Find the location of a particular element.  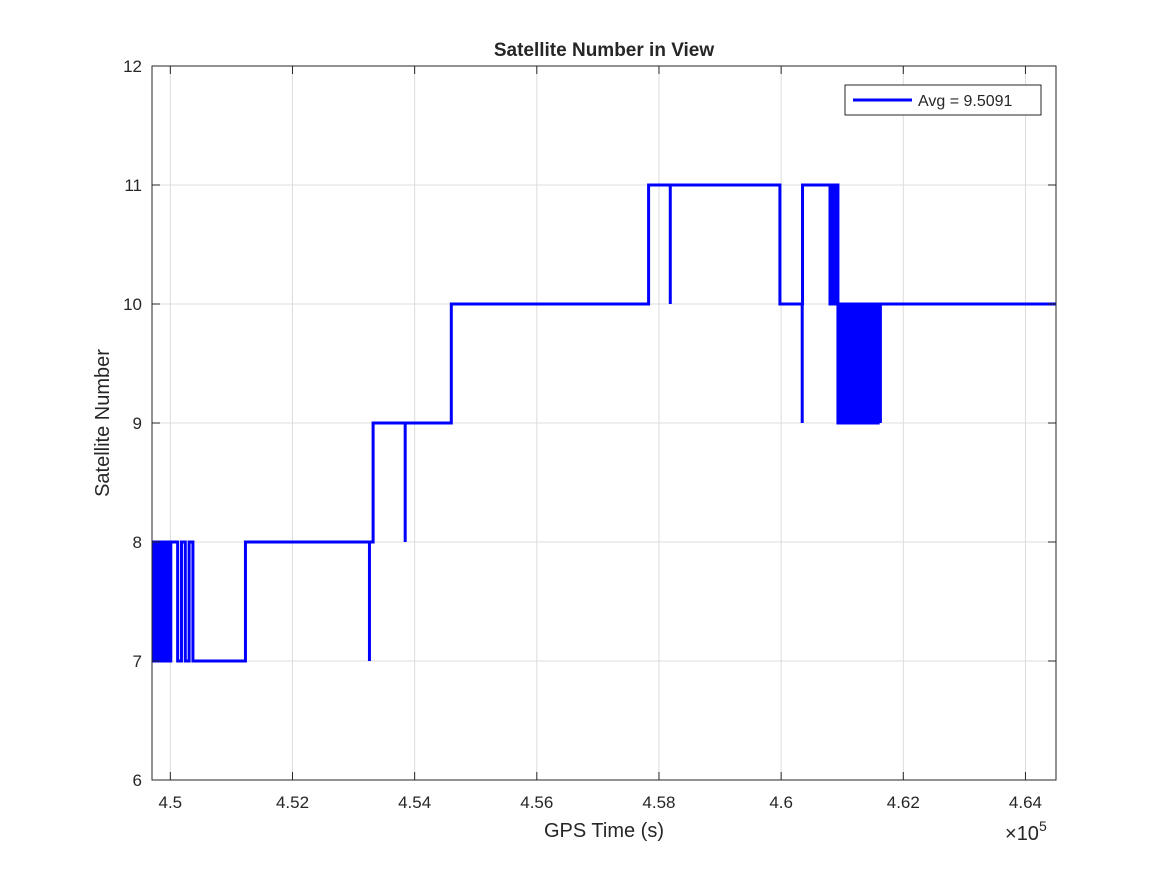

x-tick-label: 4.54 is located at coordinates (414, 802).